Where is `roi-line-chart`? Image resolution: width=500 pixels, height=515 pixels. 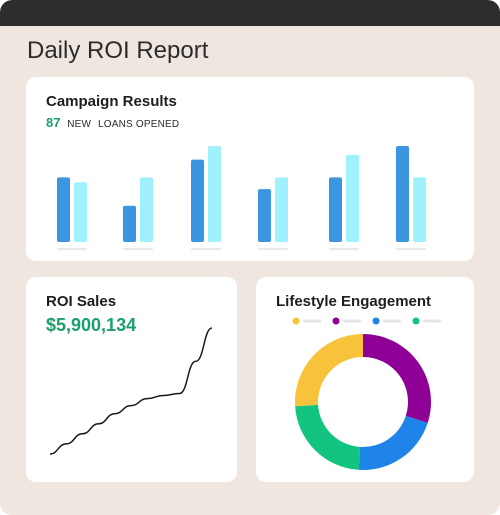
roi-line-chart is located at coordinates (131, 391).